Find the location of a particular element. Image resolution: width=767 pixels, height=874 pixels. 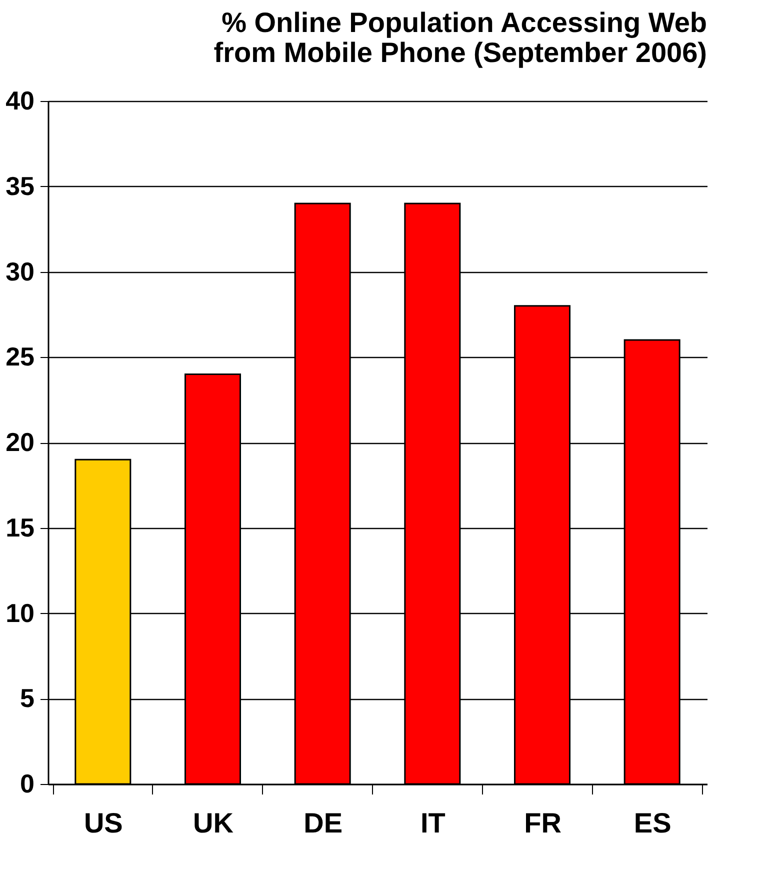

x-tick-label: ES is located at coordinates (653, 823).